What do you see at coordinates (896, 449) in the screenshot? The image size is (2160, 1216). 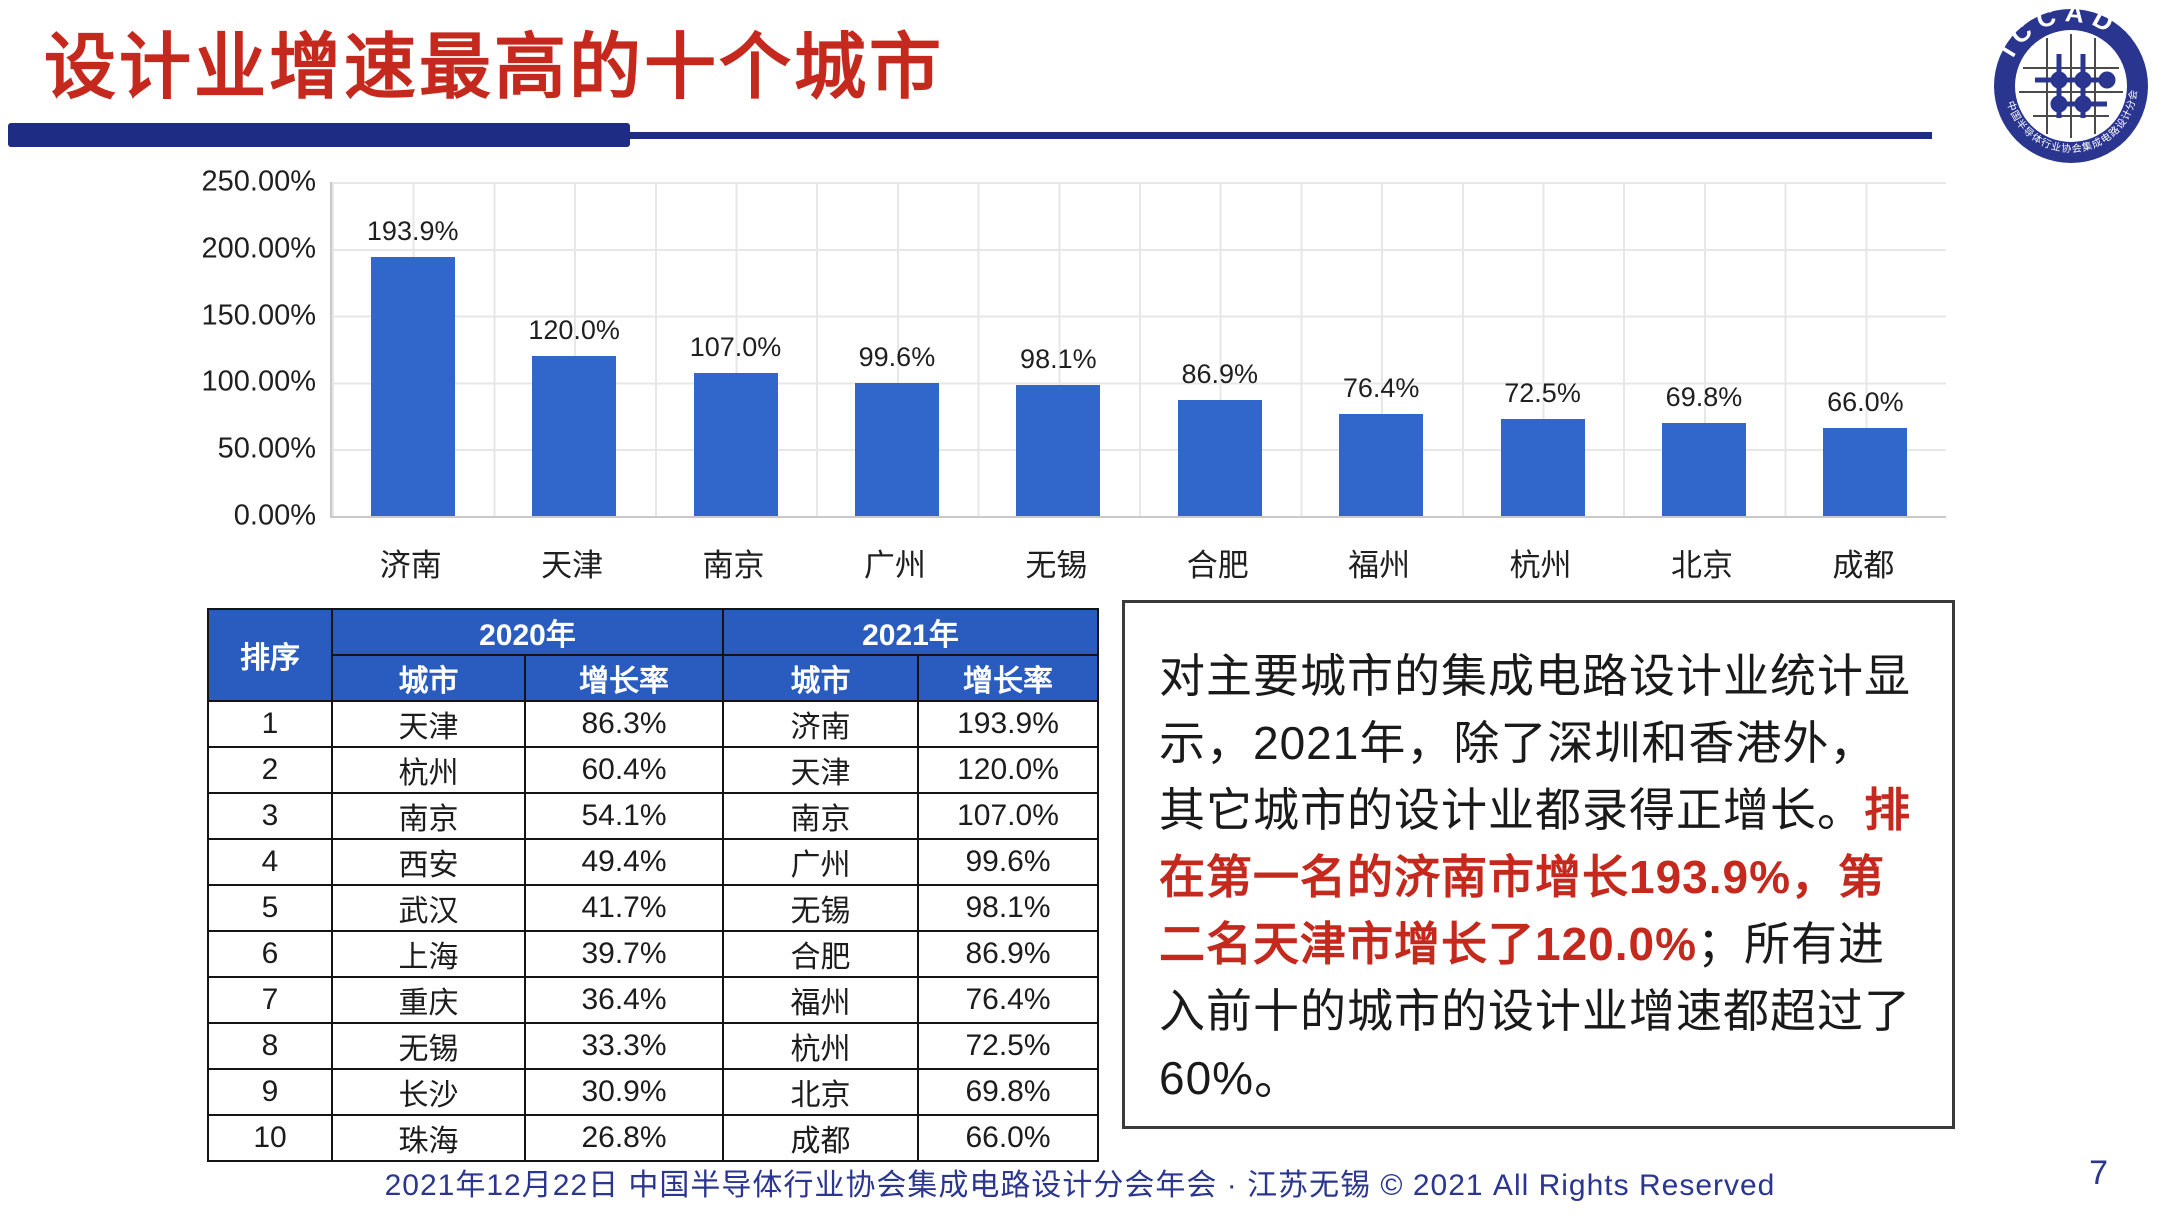 I see `bar-广州` at bounding box center [896, 449].